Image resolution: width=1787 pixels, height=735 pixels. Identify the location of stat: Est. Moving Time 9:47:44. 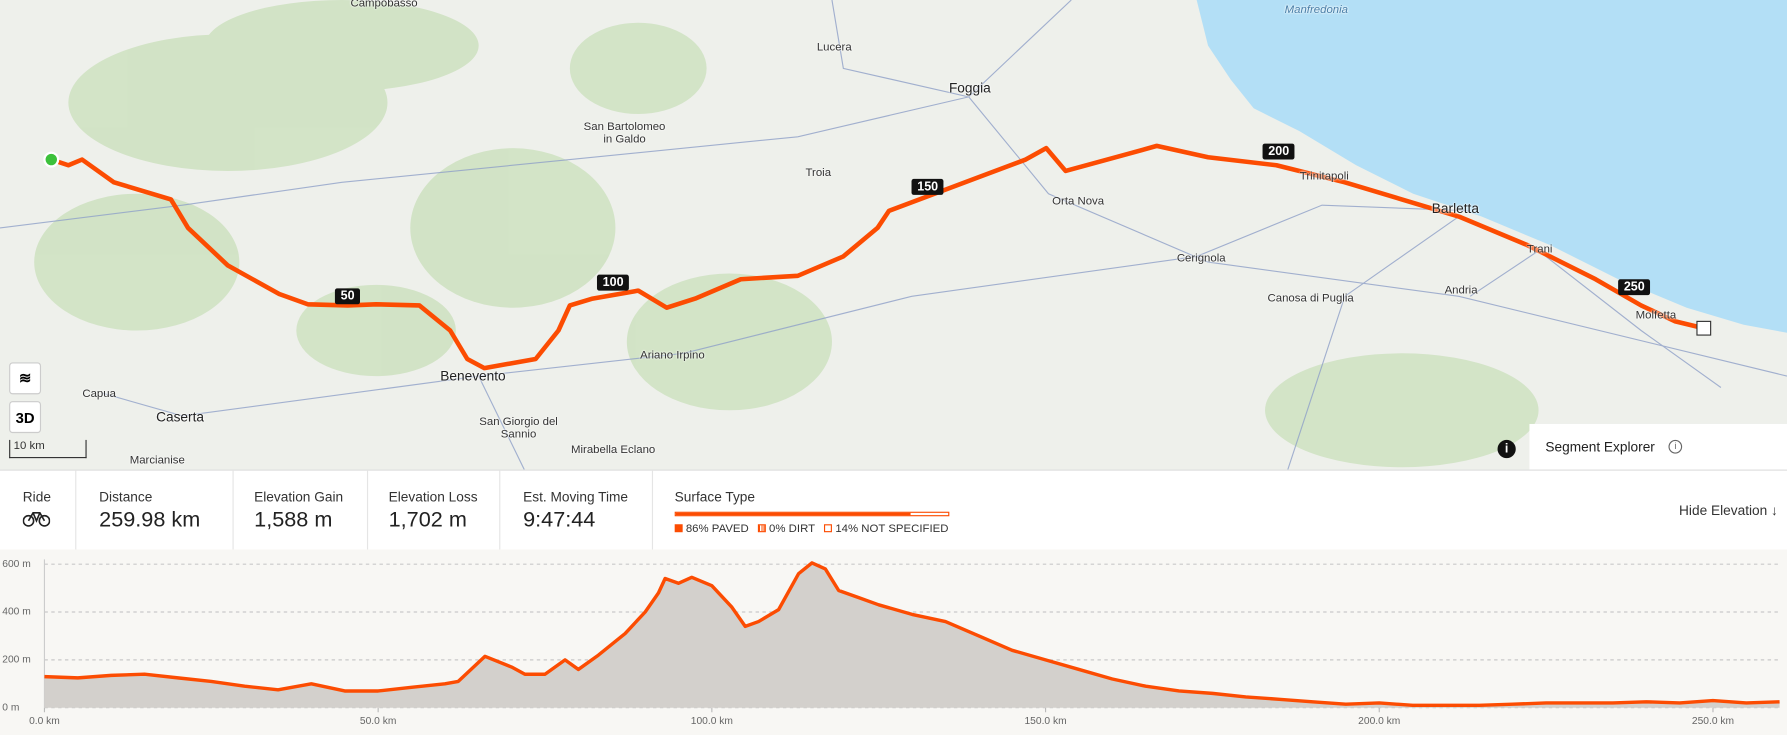
(576, 510).